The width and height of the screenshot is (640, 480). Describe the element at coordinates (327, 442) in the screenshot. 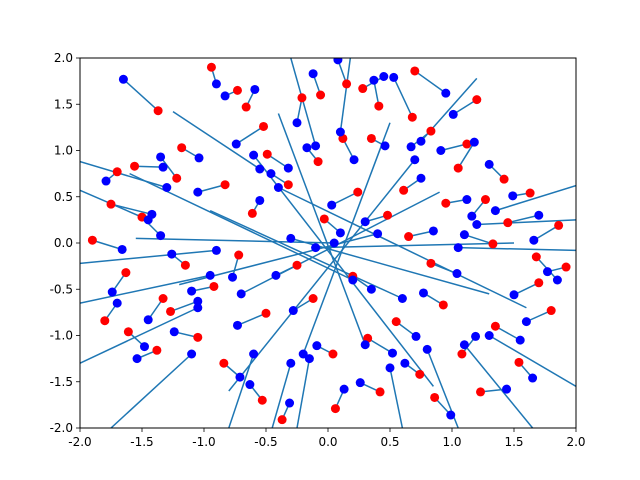

I see `x-tick-label: 0.0` at that location.